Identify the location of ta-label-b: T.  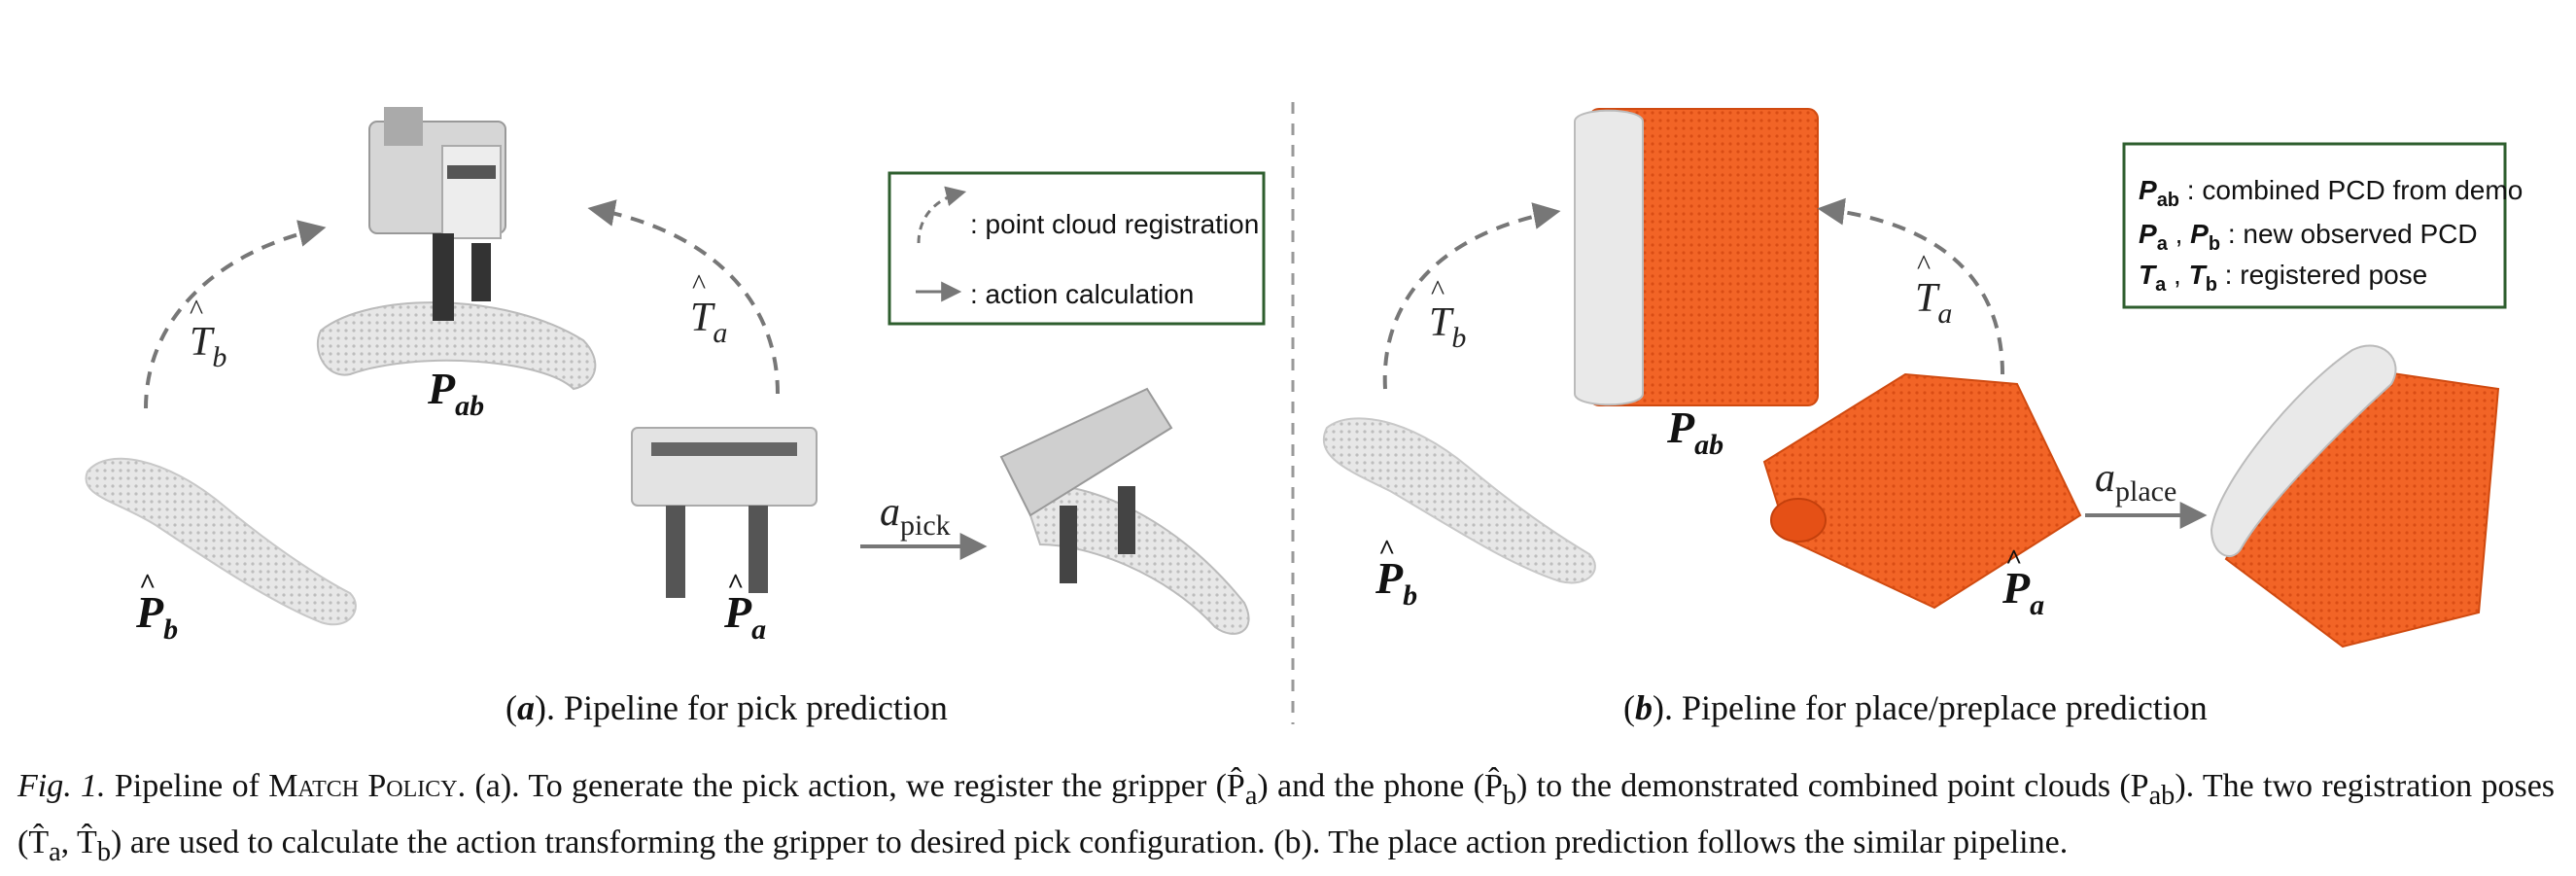
(1928, 298).